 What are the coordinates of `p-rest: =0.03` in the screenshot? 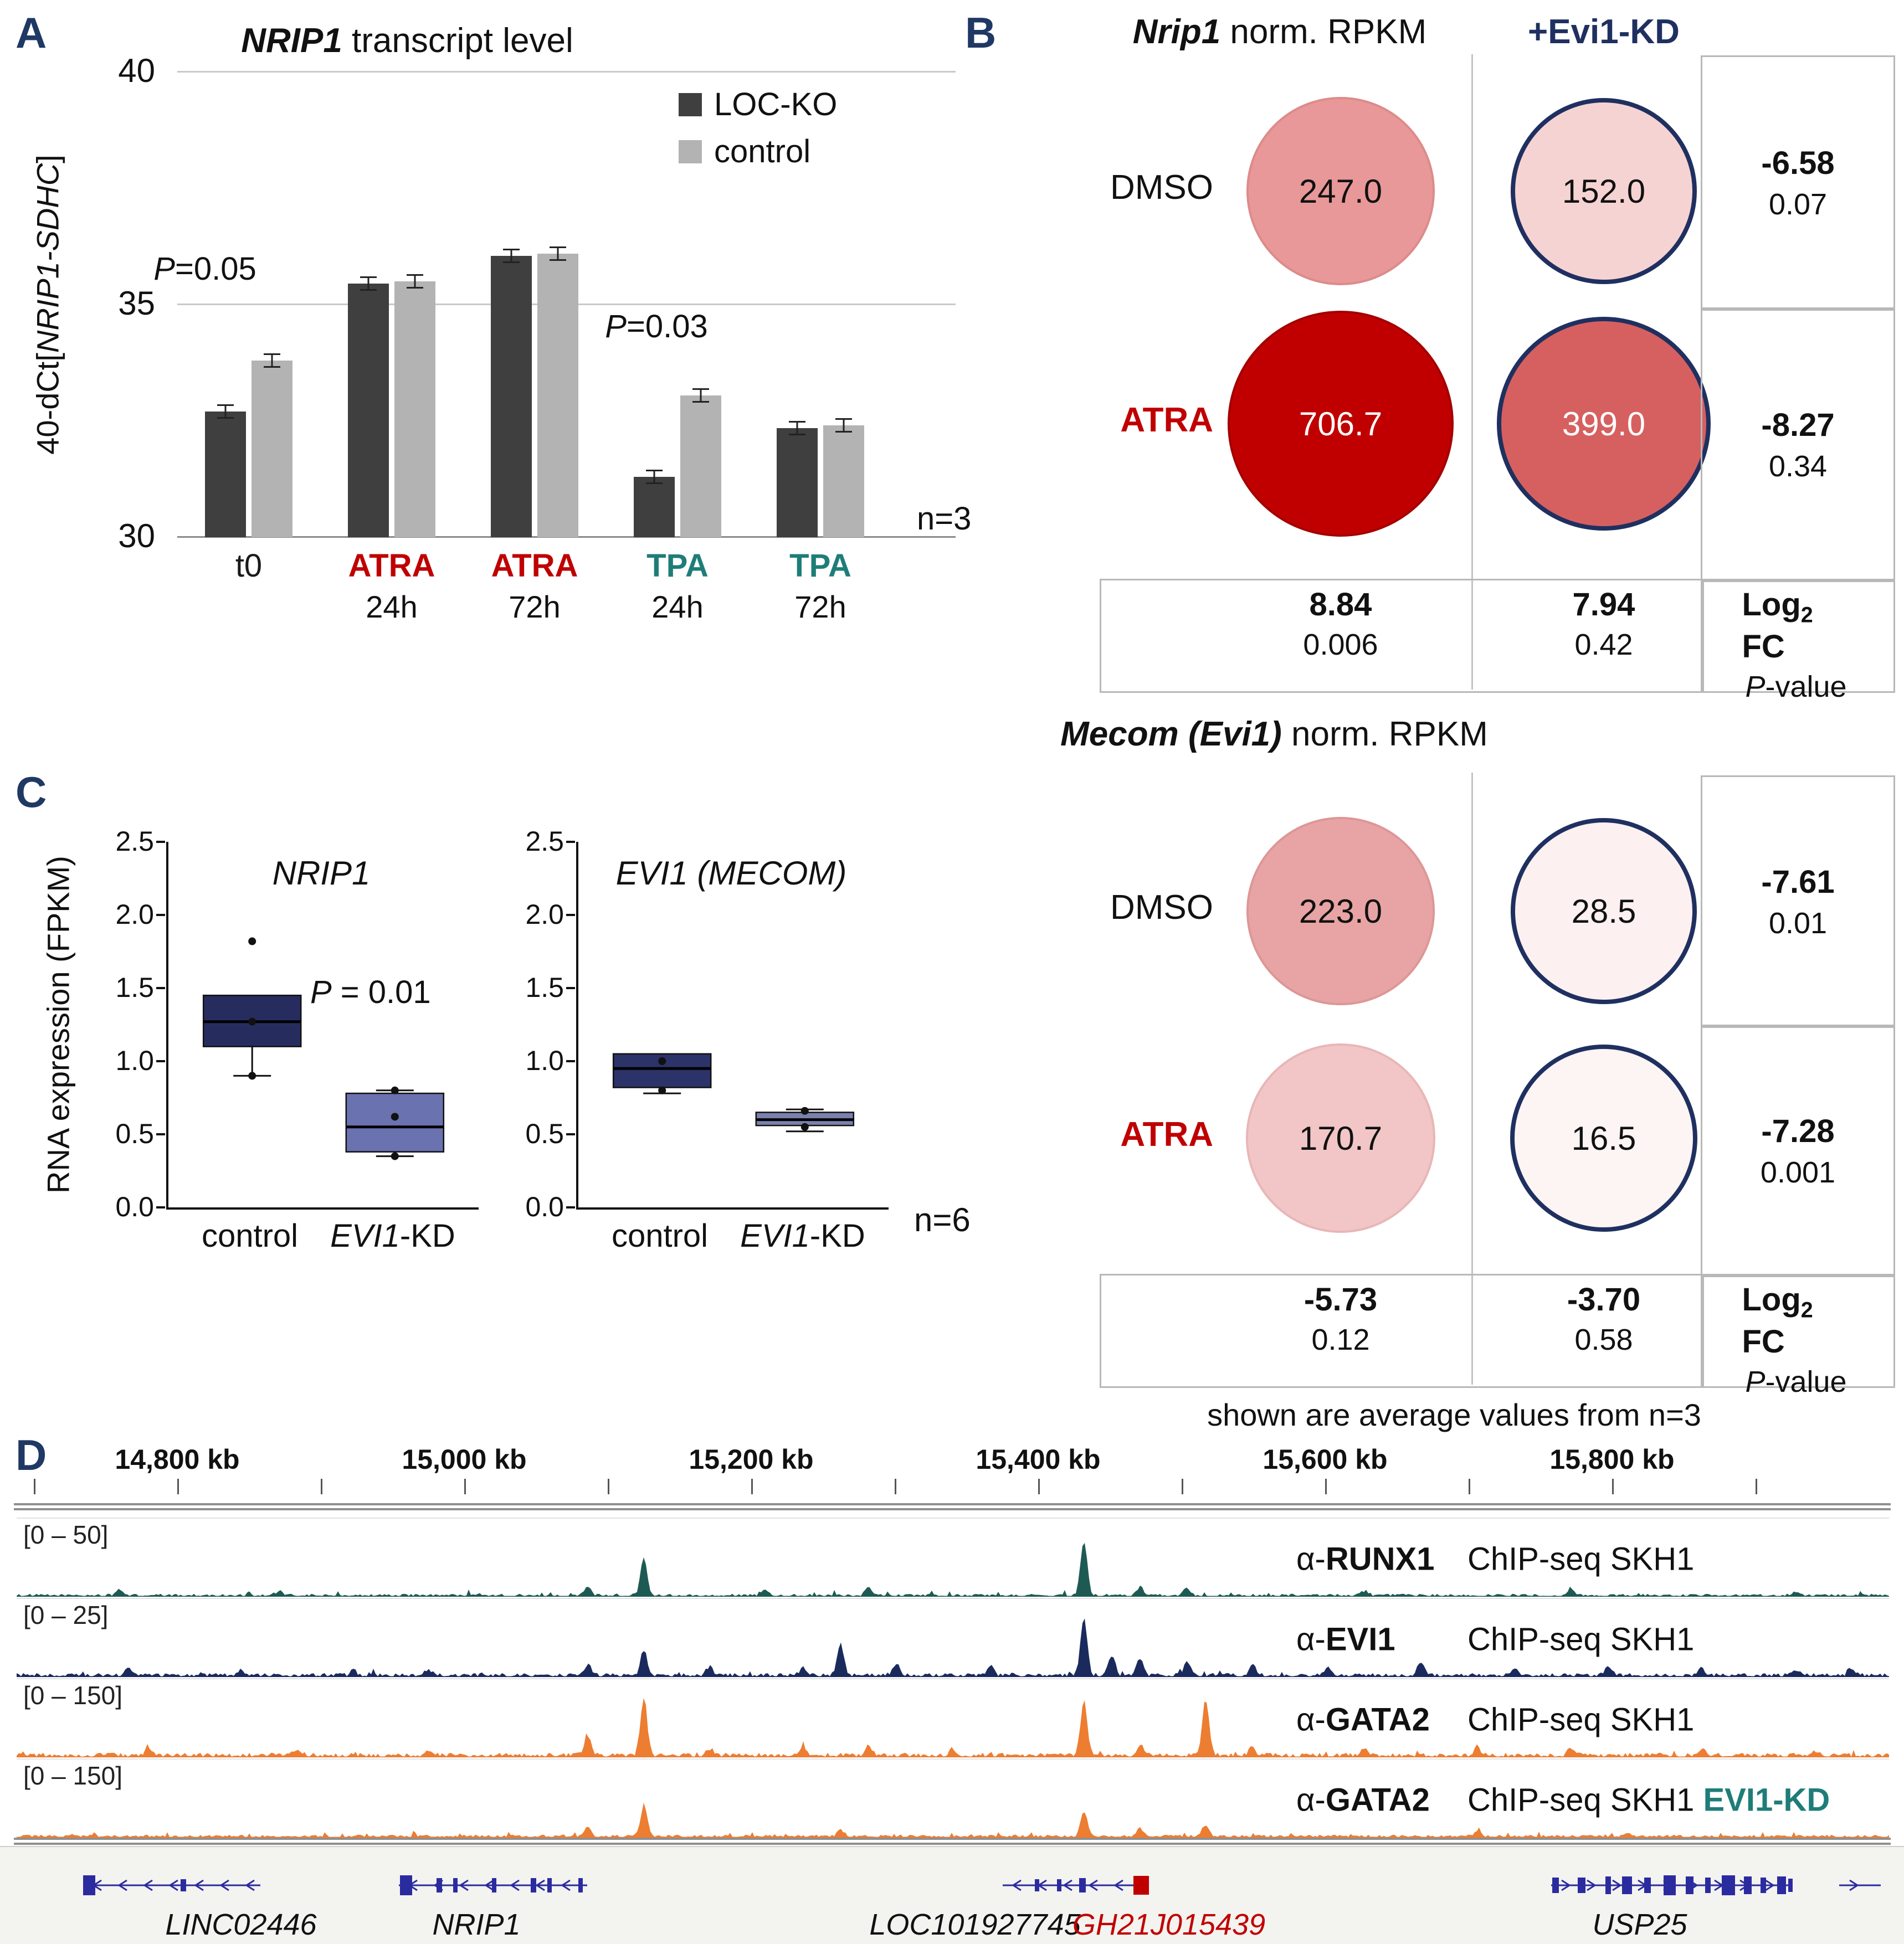 It's located at (667, 326).